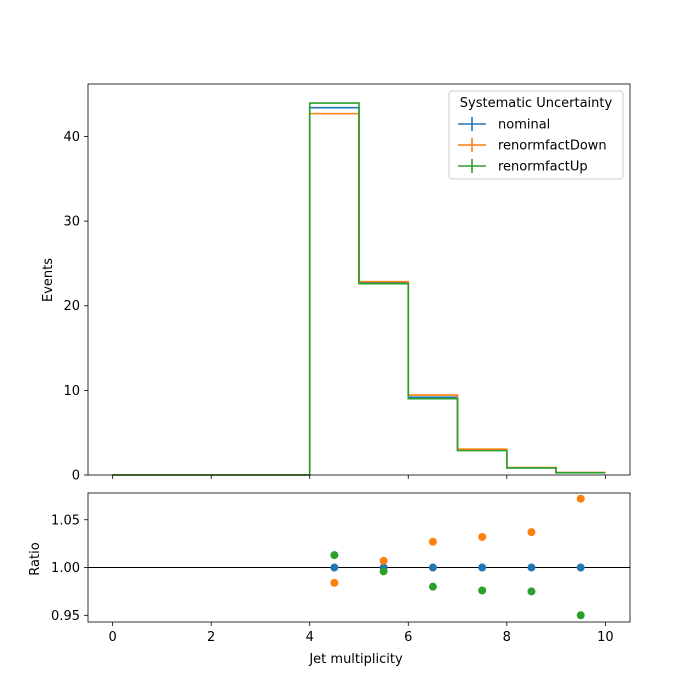 Image resolution: width=700 pixels, height=700 pixels. Describe the element at coordinates (408, 637) in the screenshot. I see `x-tick-label: 6` at that location.